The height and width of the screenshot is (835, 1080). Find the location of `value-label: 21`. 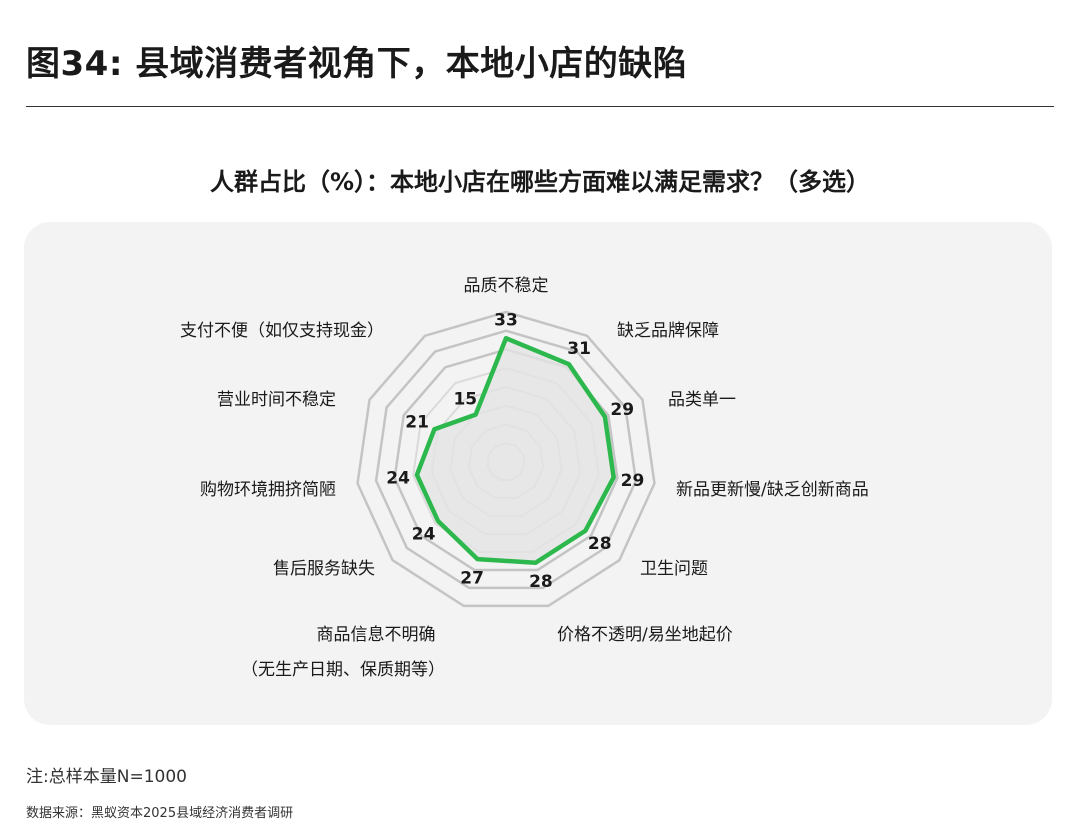

value-label: 21 is located at coordinates (417, 422).